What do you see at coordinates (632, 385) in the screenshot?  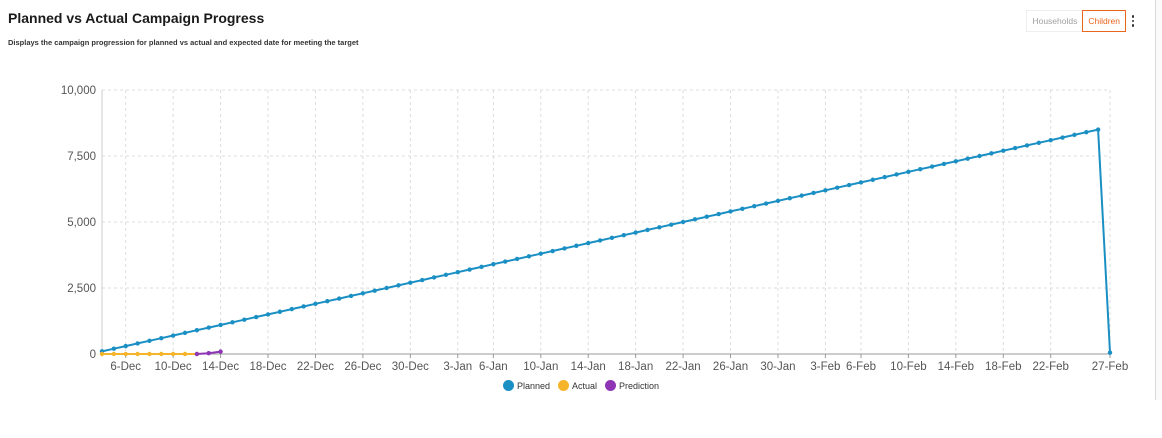 I see `legend-item-prediction: Prediction` at bounding box center [632, 385].